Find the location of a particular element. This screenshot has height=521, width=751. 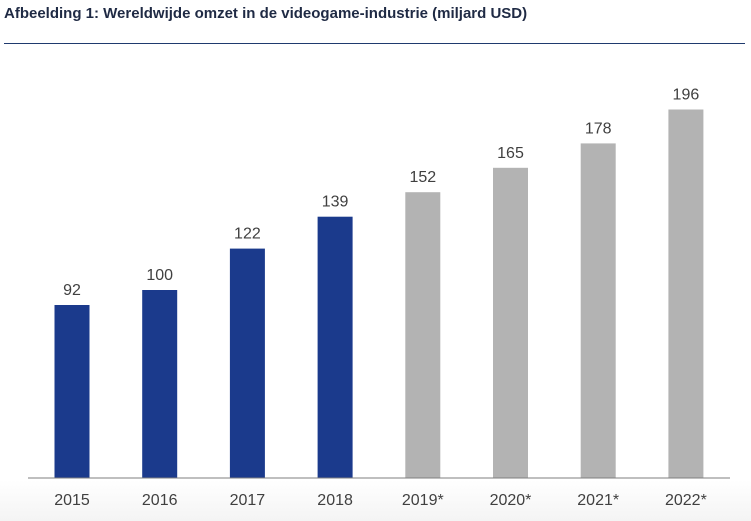

bar-2015 is located at coordinates (72, 391).